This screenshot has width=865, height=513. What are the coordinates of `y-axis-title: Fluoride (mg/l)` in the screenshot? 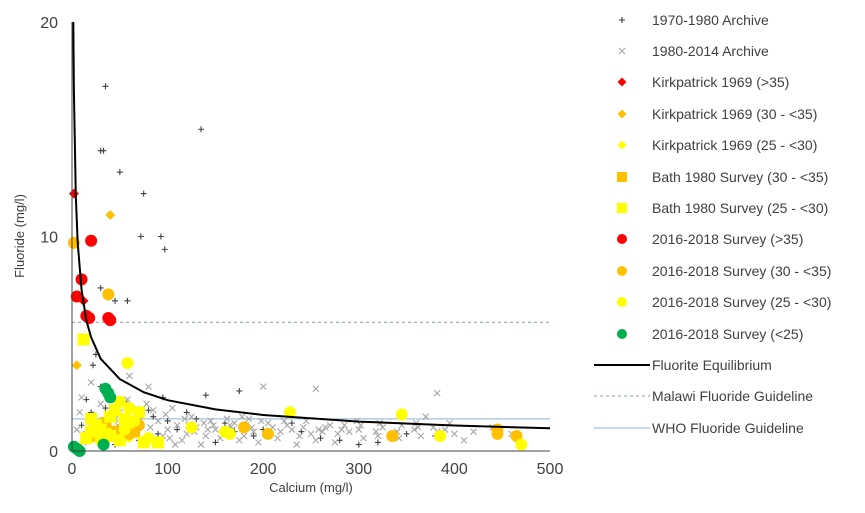 It's located at (19, 236).